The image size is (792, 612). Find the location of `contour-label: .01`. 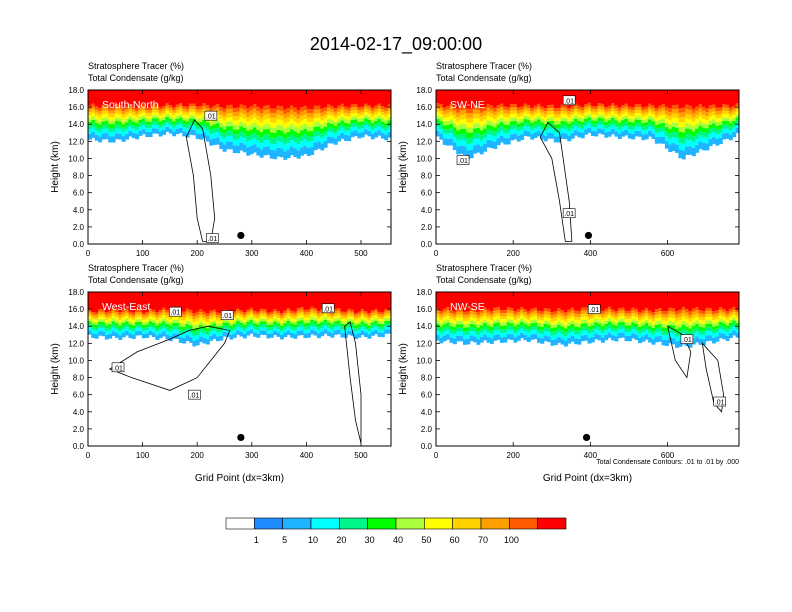

contour-label: .01 is located at coordinates (213, 239).